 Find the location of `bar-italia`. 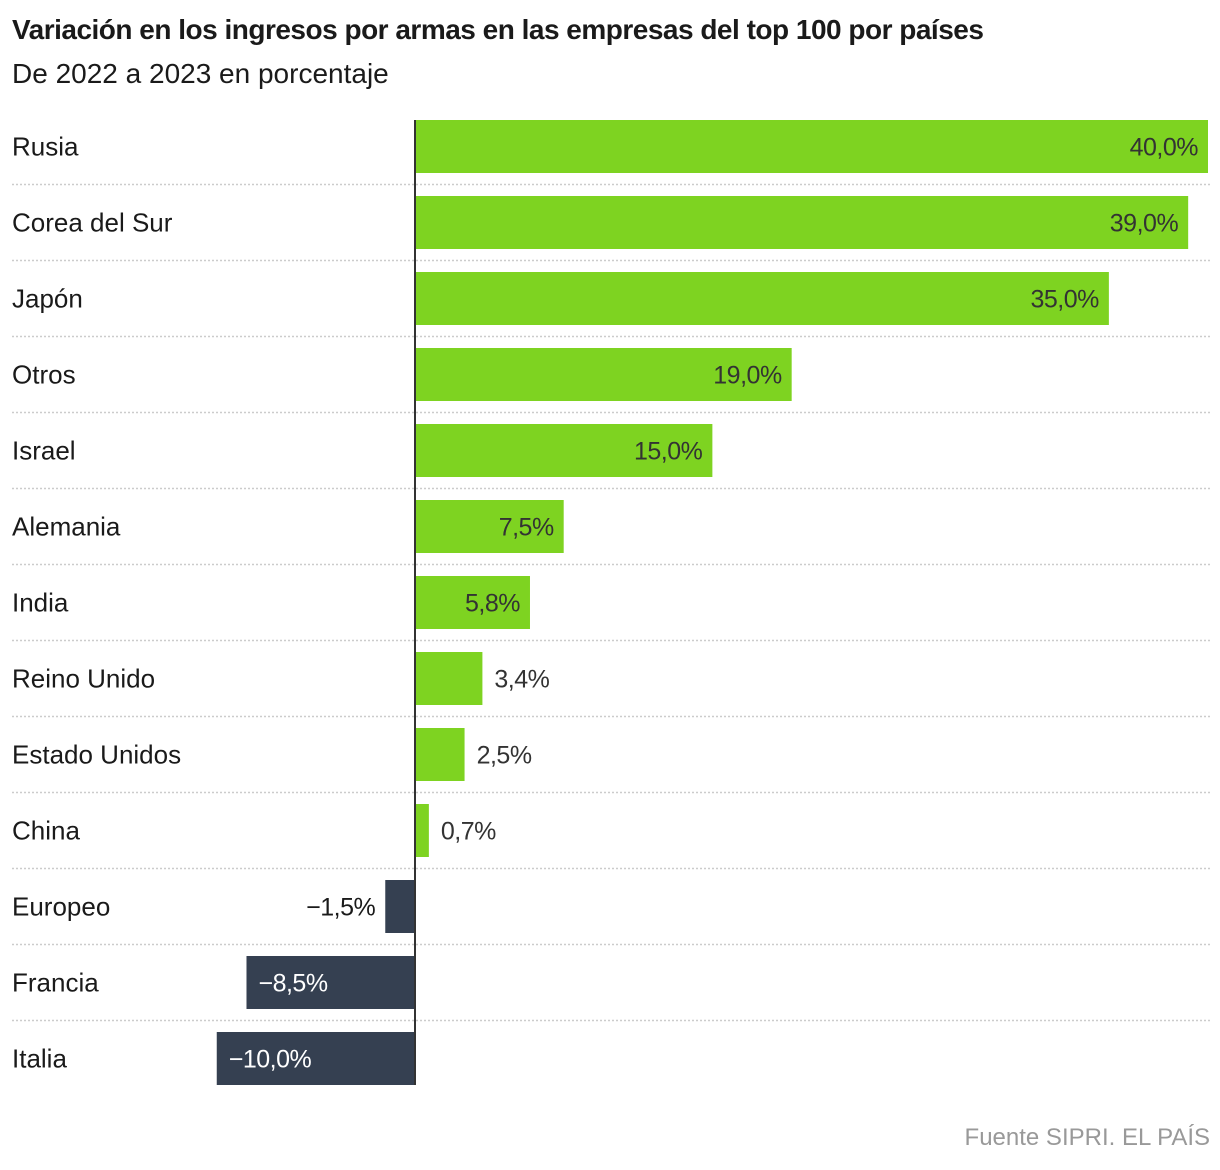

bar-italia is located at coordinates (315, 1058).